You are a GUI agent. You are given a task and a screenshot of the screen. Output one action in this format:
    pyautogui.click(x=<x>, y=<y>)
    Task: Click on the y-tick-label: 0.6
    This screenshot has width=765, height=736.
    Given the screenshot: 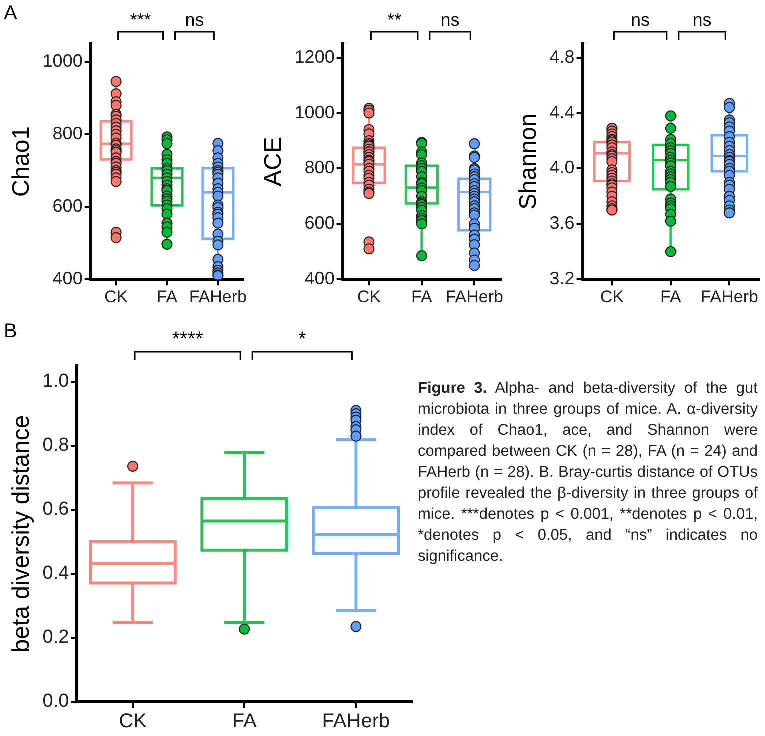 What is the action you would take?
    pyautogui.click(x=56, y=509)
    